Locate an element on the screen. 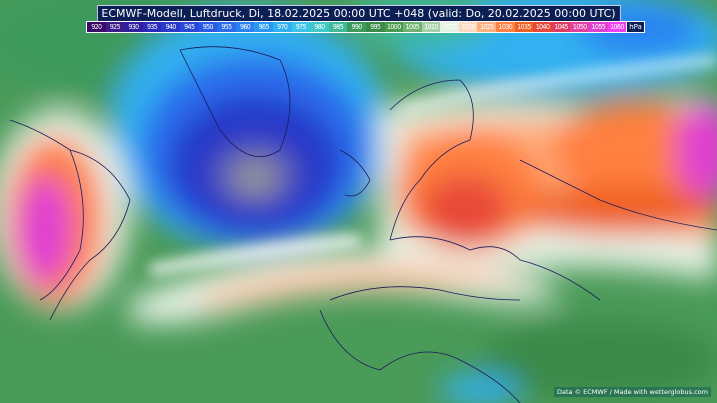 The height and width of the screenshot is (403, 717). legend-level: 950 is located at coordinates (208, 27).